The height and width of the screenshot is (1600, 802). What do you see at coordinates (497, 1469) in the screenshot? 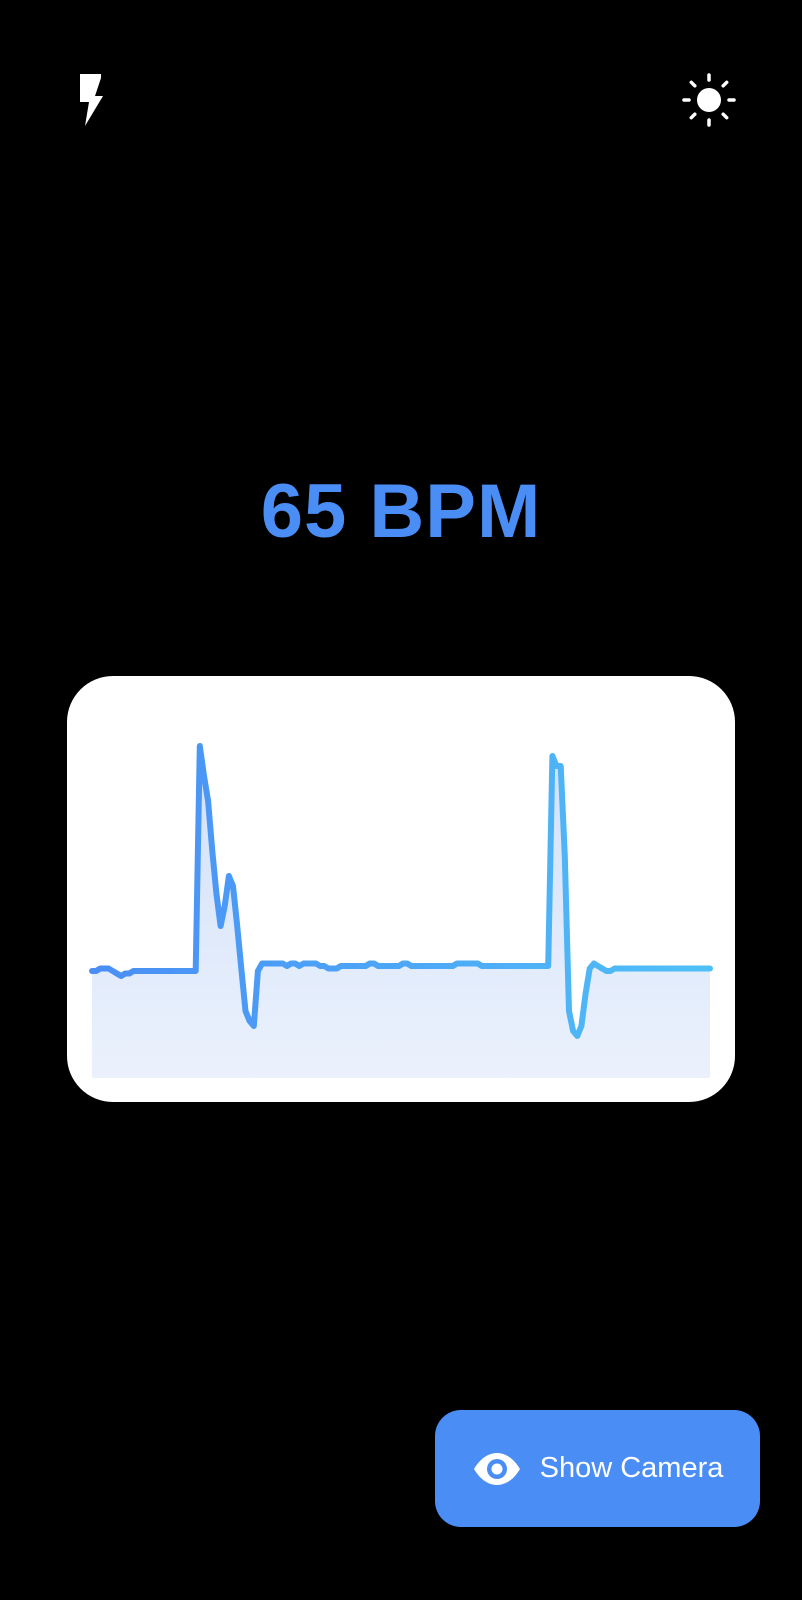
I see `eye-icon` at bounding box center [497, 1469].